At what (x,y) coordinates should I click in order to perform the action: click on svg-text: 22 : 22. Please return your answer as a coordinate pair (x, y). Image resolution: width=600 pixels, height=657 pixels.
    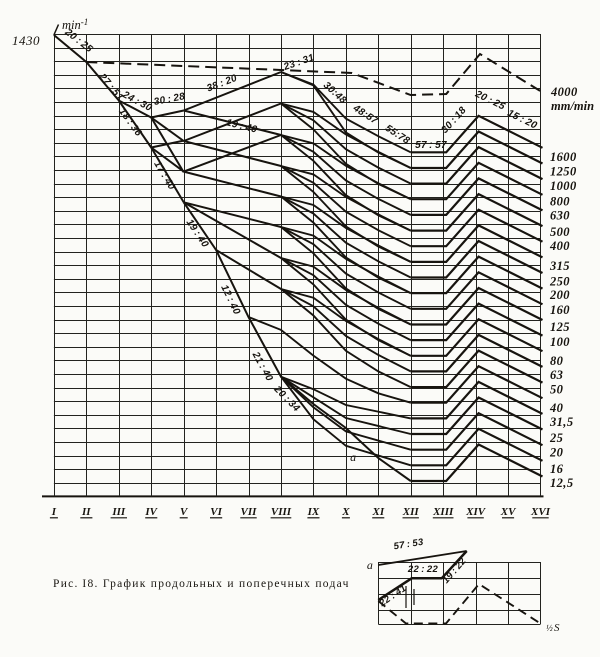
    Looking at the image, I should click on (423, 569).